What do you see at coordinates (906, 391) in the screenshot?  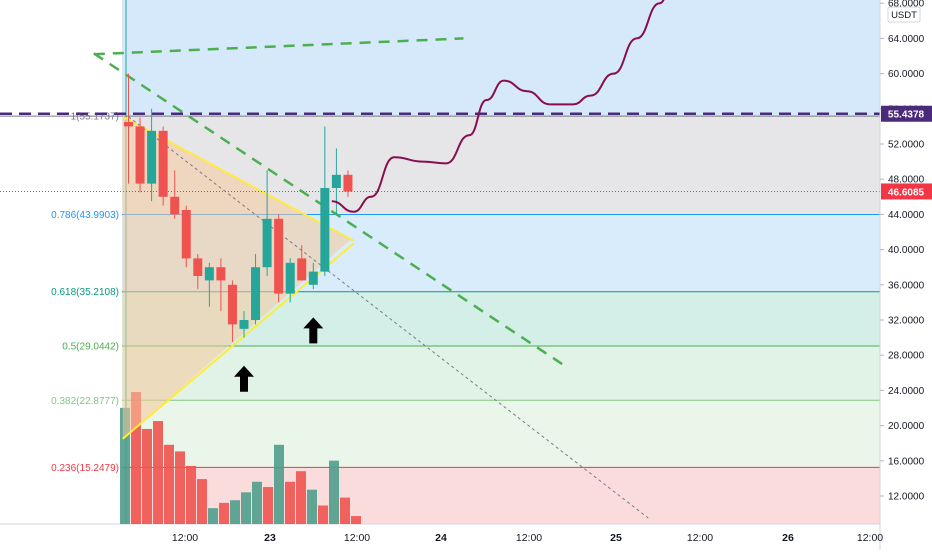 I see `price-tick-label: 24.0000` at bounding box center [906, 391].